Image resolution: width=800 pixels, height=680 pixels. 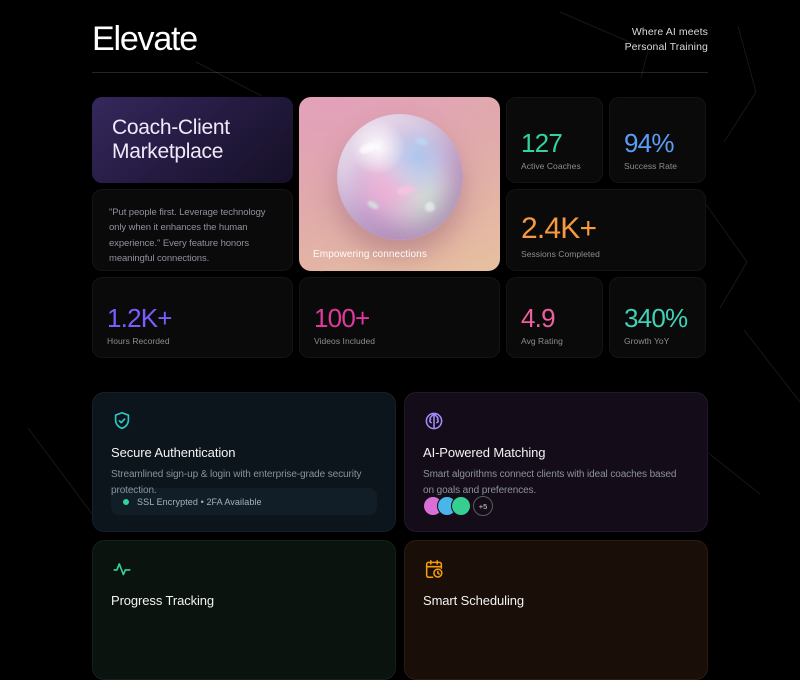 I want to click on avatar, so click(x=461, y=506).